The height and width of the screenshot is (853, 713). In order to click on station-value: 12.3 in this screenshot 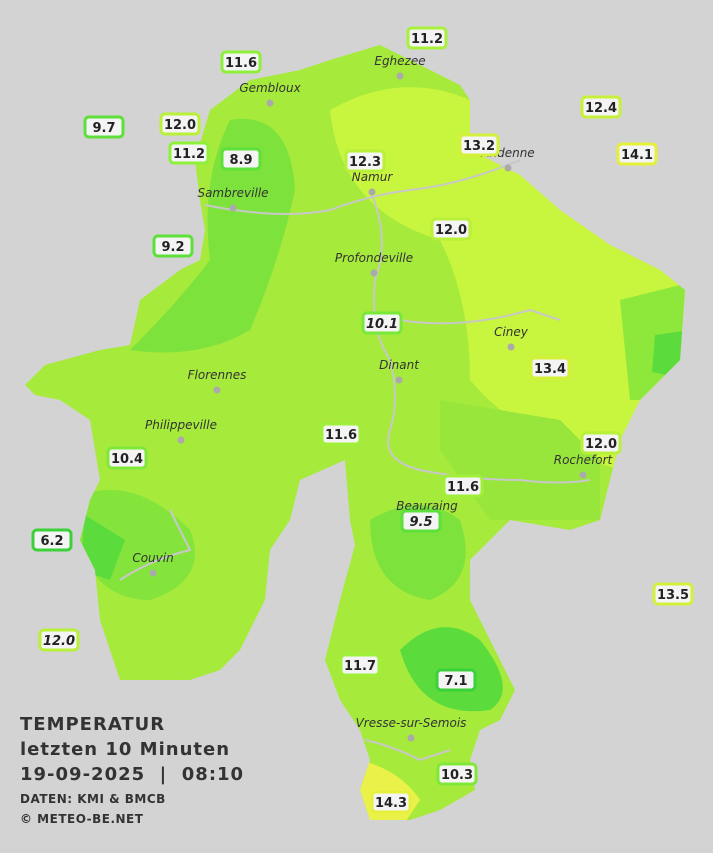, I will do `click(365, 162)`.